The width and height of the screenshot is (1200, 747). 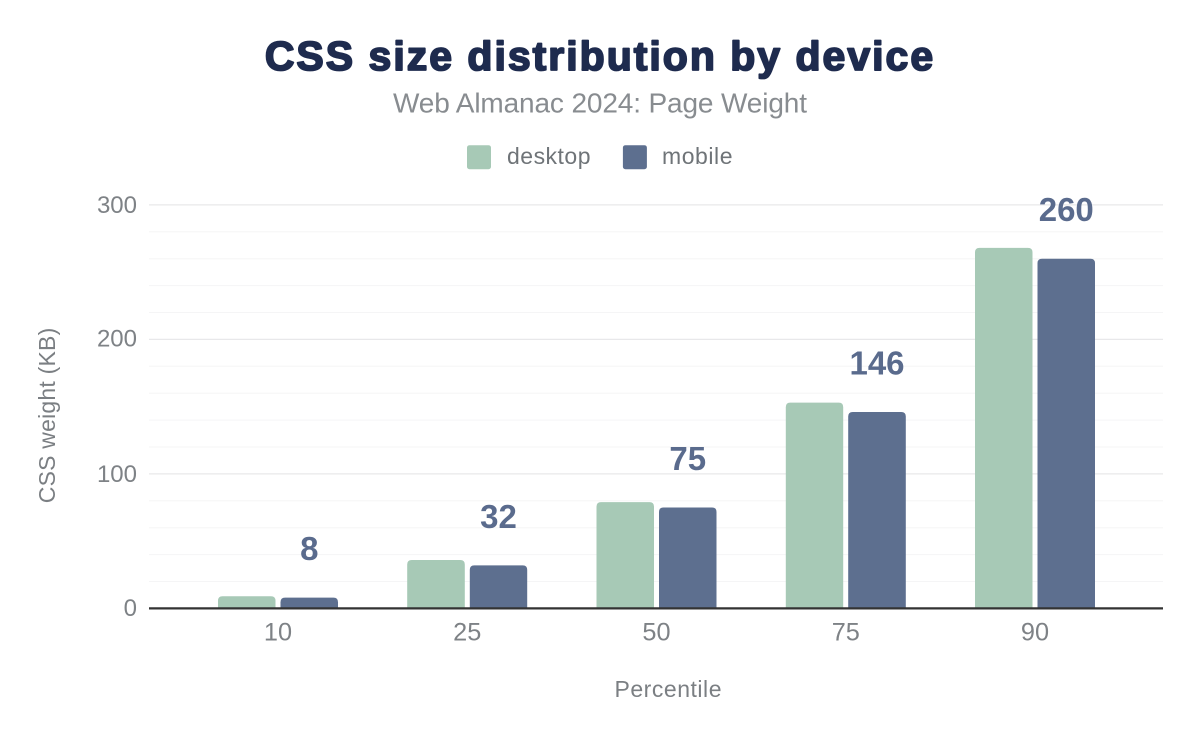 I want to click on svg-text: 200, so click(x=117, y=339).